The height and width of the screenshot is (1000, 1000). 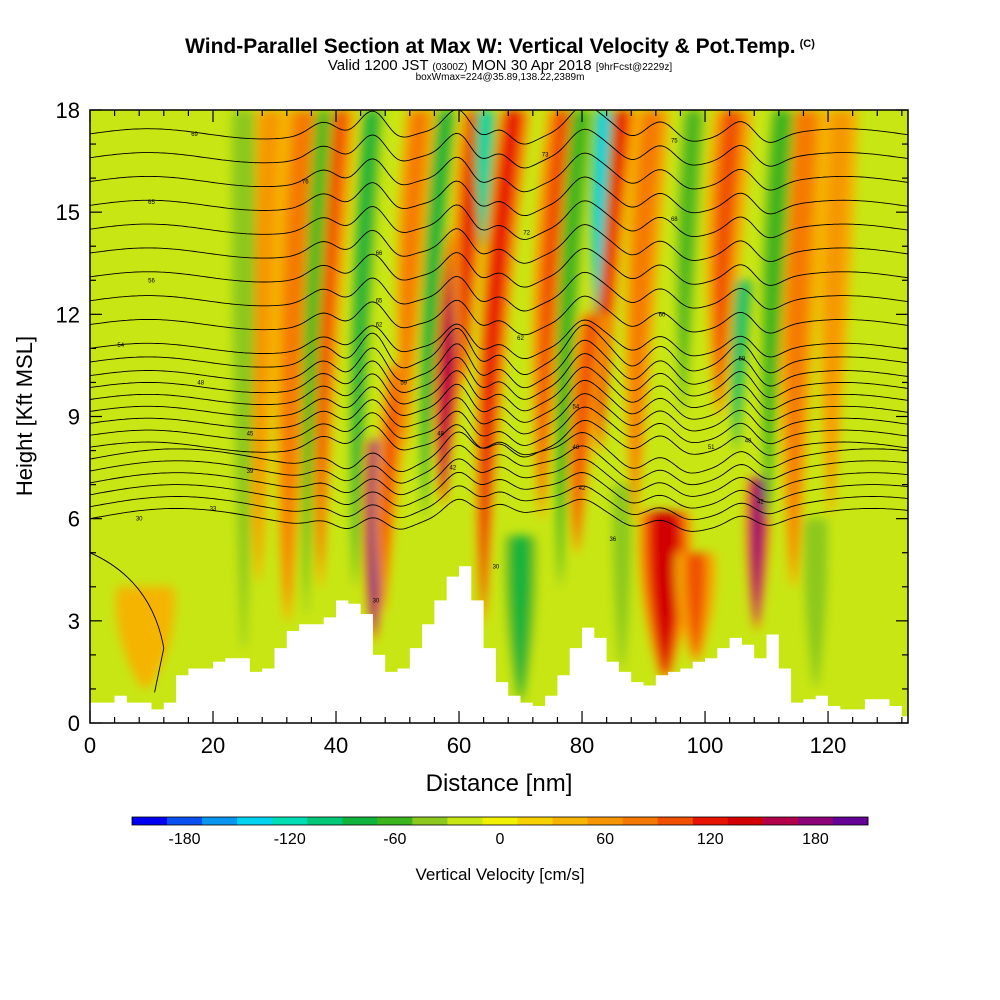 I want to click on contour-label: 33, so click(x=213, y=509).